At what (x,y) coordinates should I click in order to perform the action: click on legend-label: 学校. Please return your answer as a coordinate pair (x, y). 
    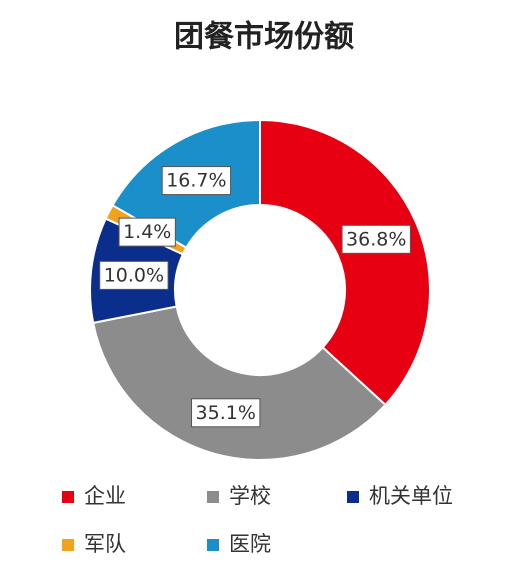
    Looking at the image, I should click on (250, 496).